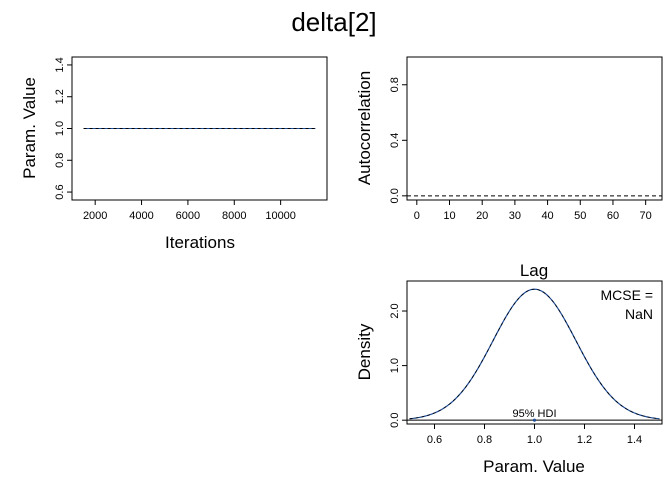 Image resolution: width=672 pixels, height=480 pixels. I want to click on density-series: 95% HDI, so click(534, 355).